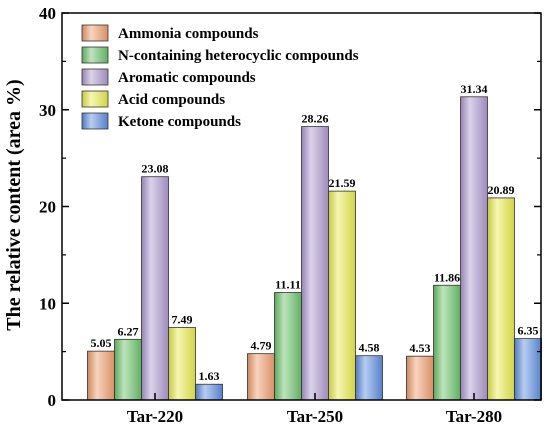 Image resolution: width=550 pixels, height=427 pixels. What do you see at coordinates (101, 343) in the screenshot?
I see `data-label: 5.05` at bounding box center [101, 343].